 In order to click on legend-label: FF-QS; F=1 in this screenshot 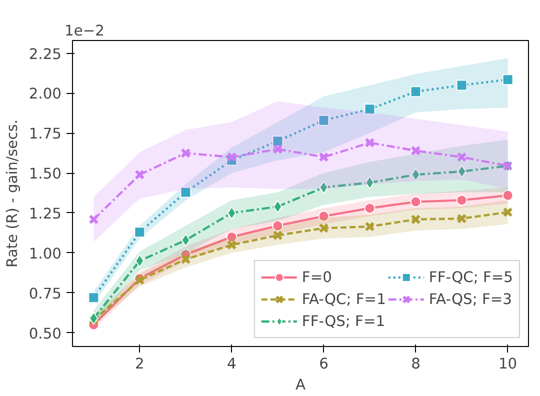, I will do `click(344, 321)`.